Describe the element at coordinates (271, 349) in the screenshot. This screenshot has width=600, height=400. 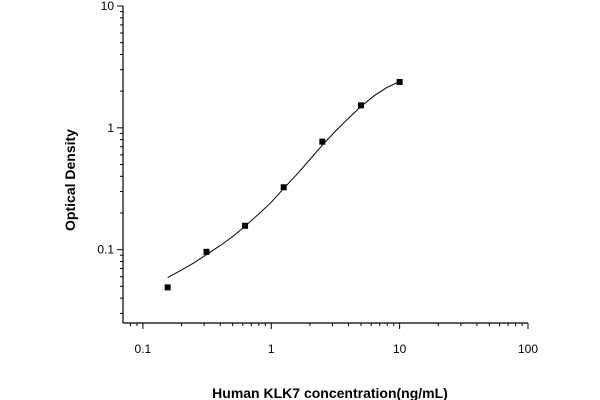
I see `x-tick-label: 1` at that location.